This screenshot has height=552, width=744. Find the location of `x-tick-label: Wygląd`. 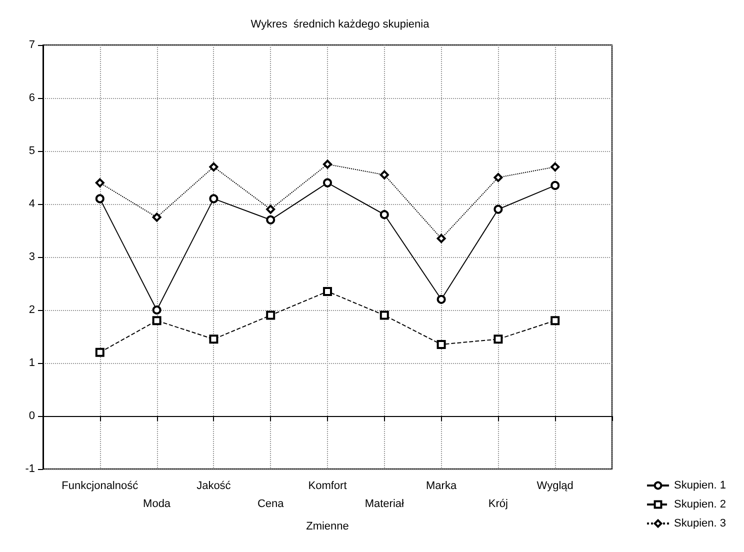

x-tick-label: Wygląd is located at coordinates (555, 486).